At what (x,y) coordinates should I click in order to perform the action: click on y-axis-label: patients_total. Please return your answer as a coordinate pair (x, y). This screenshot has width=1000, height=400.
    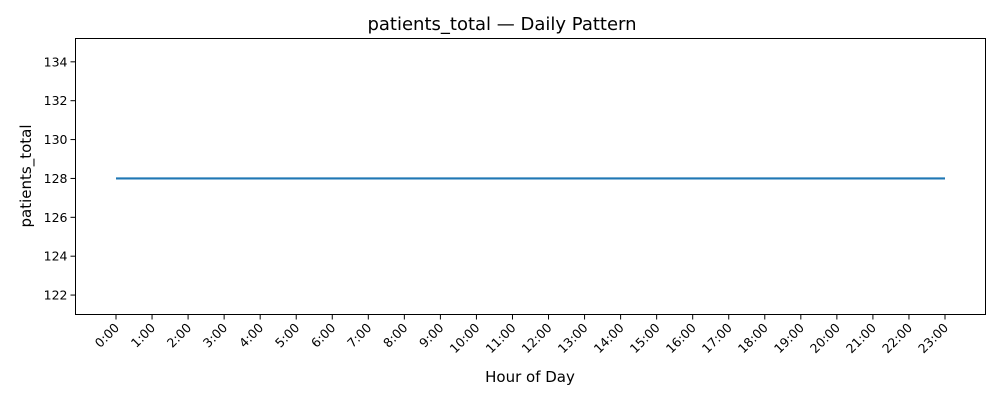
    Looking at the image, I should click on (26, 176).